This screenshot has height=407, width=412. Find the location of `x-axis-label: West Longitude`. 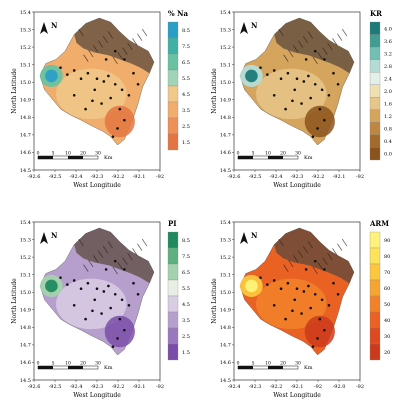

x-axis-label: West Longitude is located at coordinates (97, 395).